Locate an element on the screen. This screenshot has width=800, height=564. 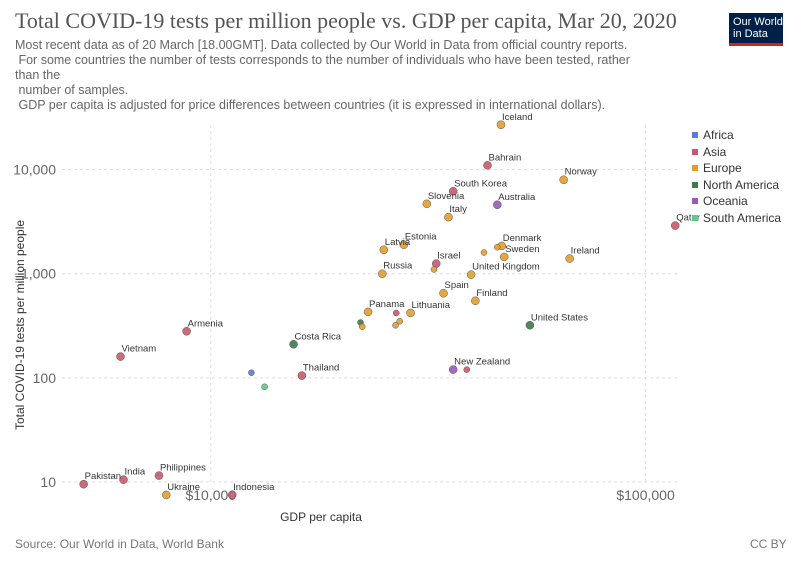
point-label: Panama is located at coordinates (387, 304).